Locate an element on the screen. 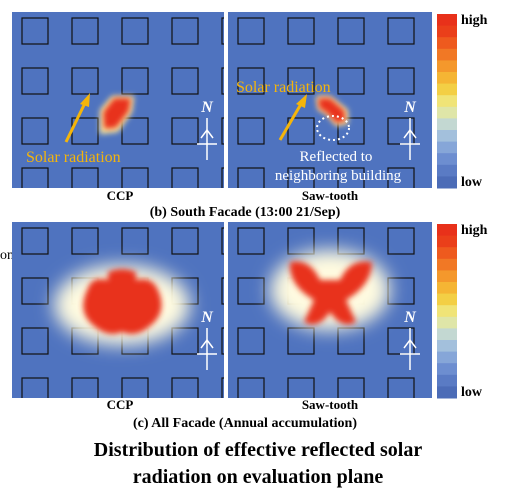 This screenshot has width=520, height=499. partial-text: on is located at coordinates (7, 255).